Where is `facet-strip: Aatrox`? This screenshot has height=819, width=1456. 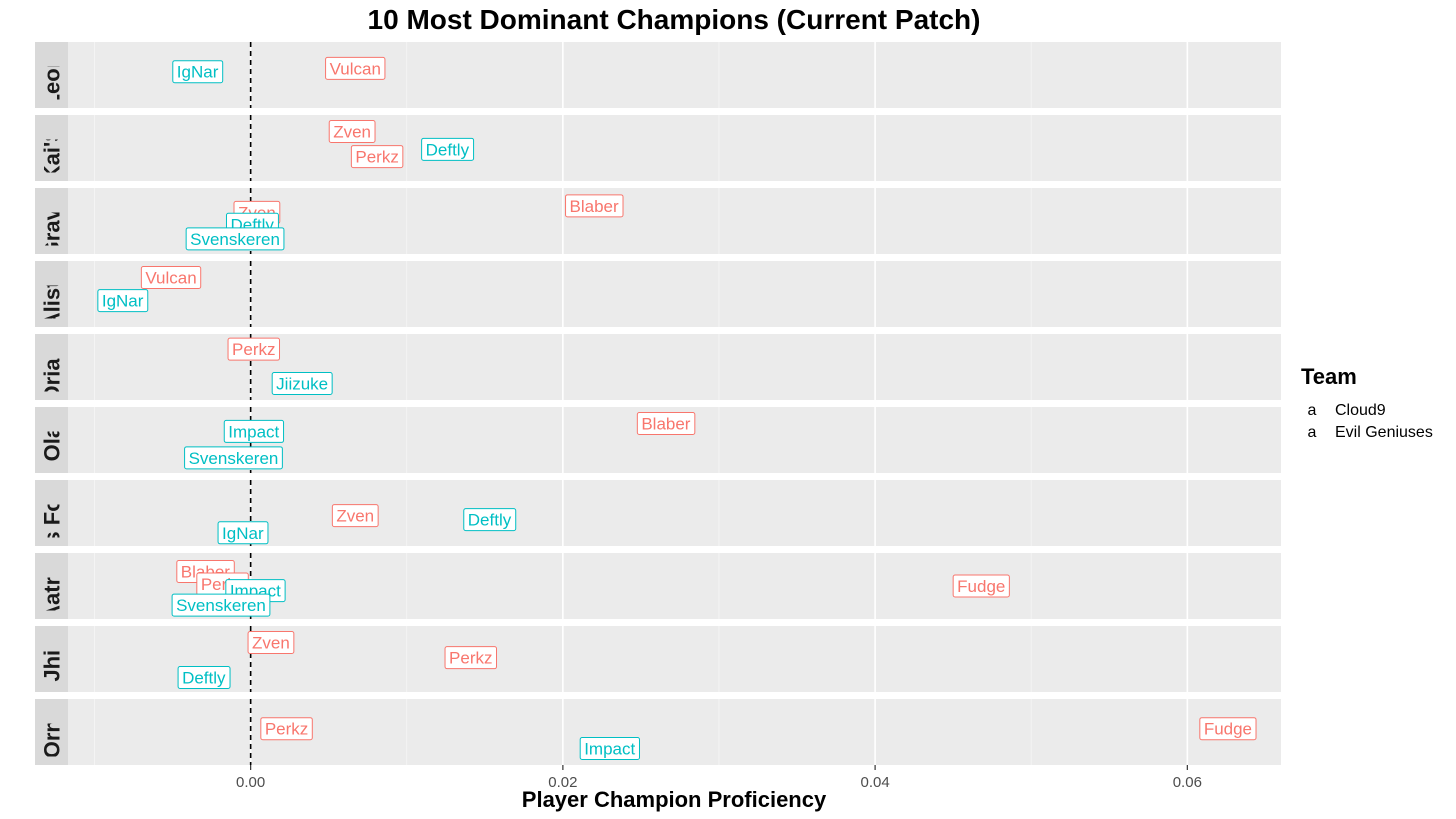 facet-strip: Aatrox is located at coordinates (51, 585).